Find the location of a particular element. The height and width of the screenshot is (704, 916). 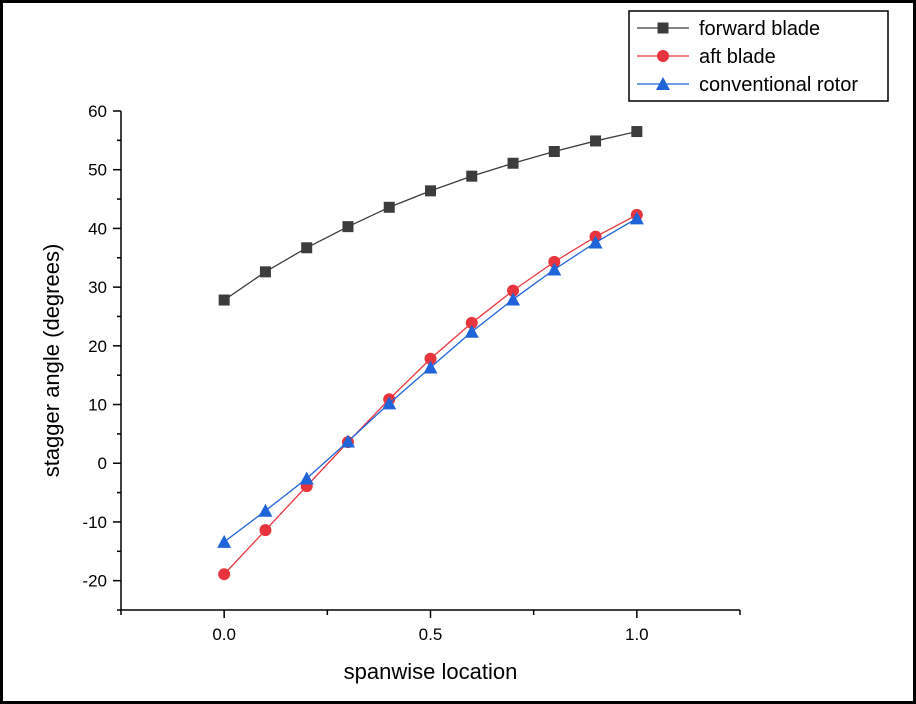

y-tick-label: -20 is located at coordinates (94, 581).